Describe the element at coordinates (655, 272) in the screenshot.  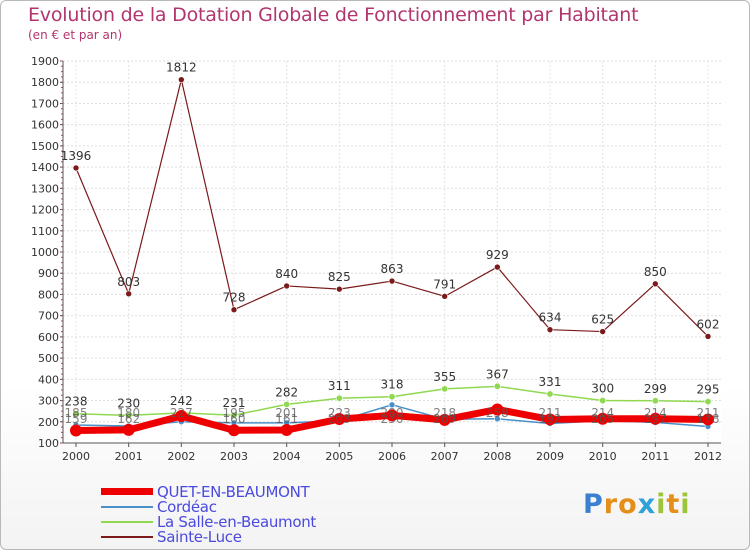
I see `data-label: 850` at that location.